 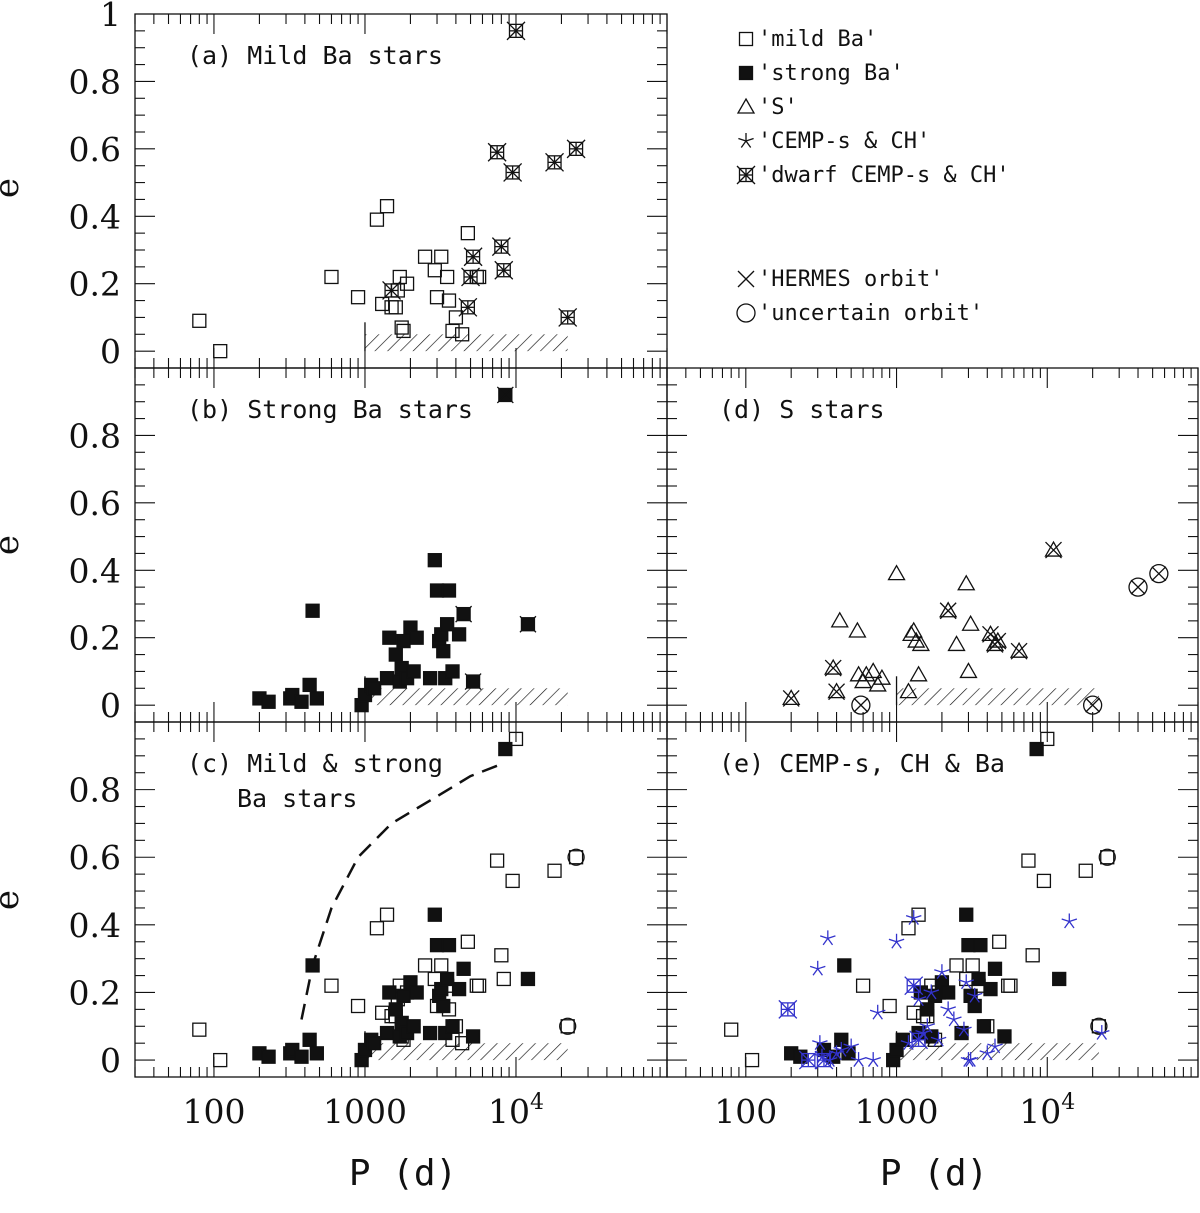 I want to click on legend-item: 'dwarf CEMP-s & CH', so click(x=873, y=175).